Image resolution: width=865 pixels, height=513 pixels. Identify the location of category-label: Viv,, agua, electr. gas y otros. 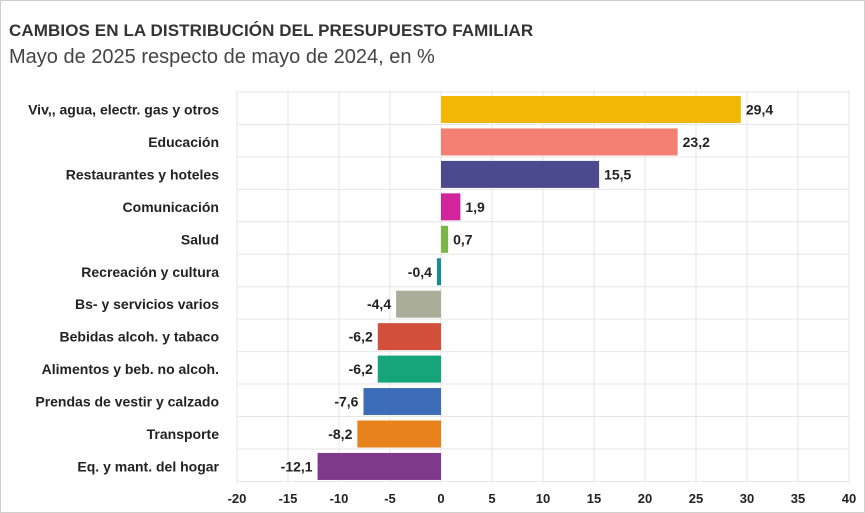
(123, 110).